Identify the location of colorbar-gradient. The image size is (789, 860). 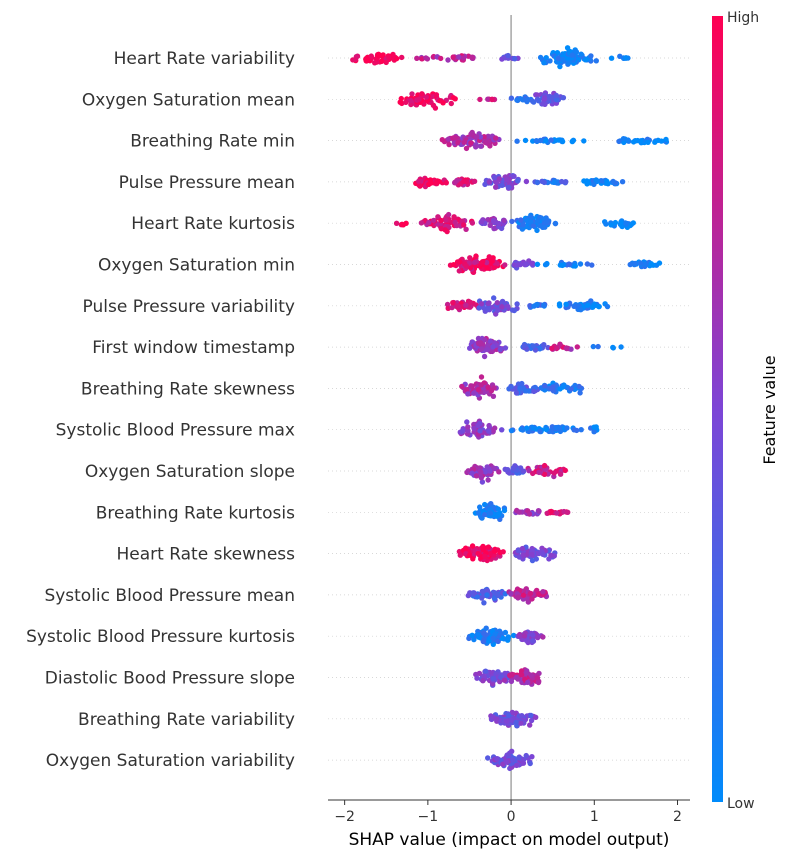
(717, 409).